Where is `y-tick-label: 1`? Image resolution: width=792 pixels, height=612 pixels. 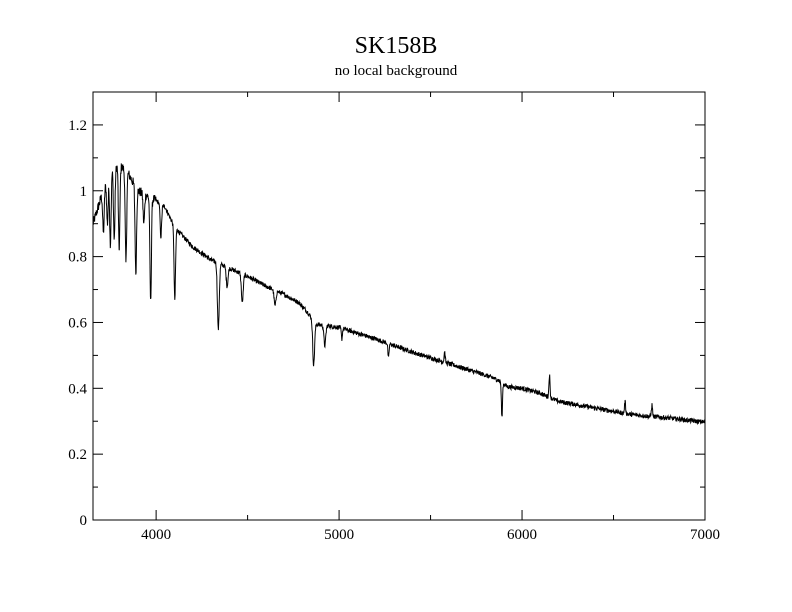 y-tick-label: 1 is located at coordinates (84, 192).